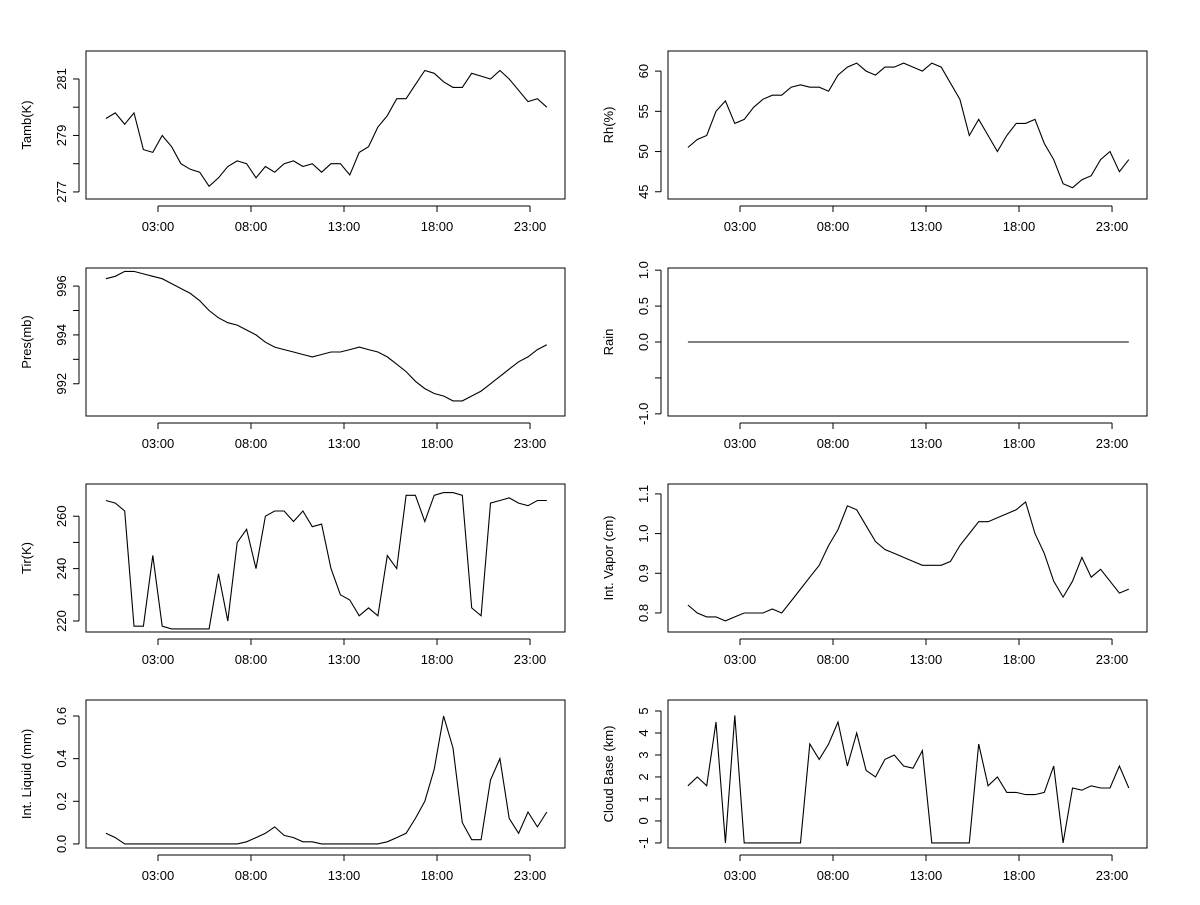 This screenshot has width=1200, height=905. Describe the element at coordinates (643, 798) in the screenshot. I see `y-tick-label: 1` at that location.